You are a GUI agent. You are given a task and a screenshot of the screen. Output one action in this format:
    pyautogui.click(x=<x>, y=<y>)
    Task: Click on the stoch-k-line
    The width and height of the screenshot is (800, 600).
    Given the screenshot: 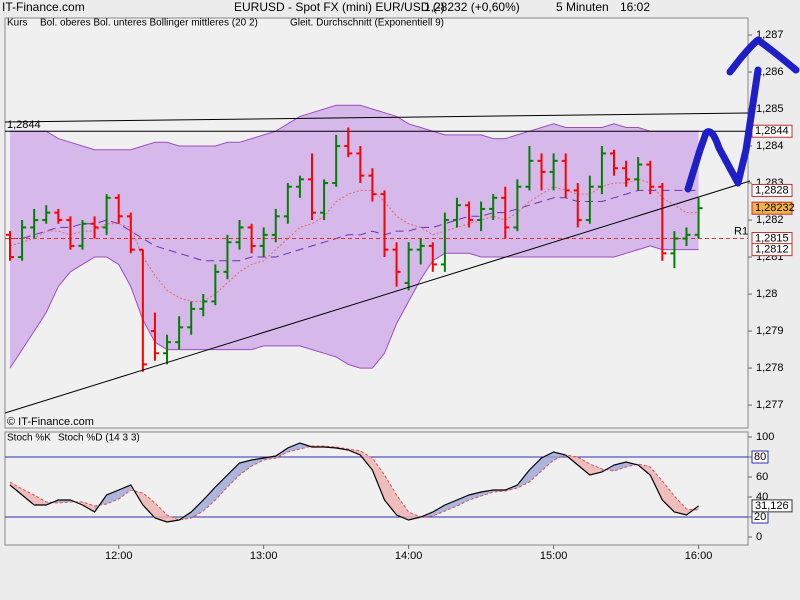 What is the action you would take?
    pyautogui.click(x=354, y=482)
    